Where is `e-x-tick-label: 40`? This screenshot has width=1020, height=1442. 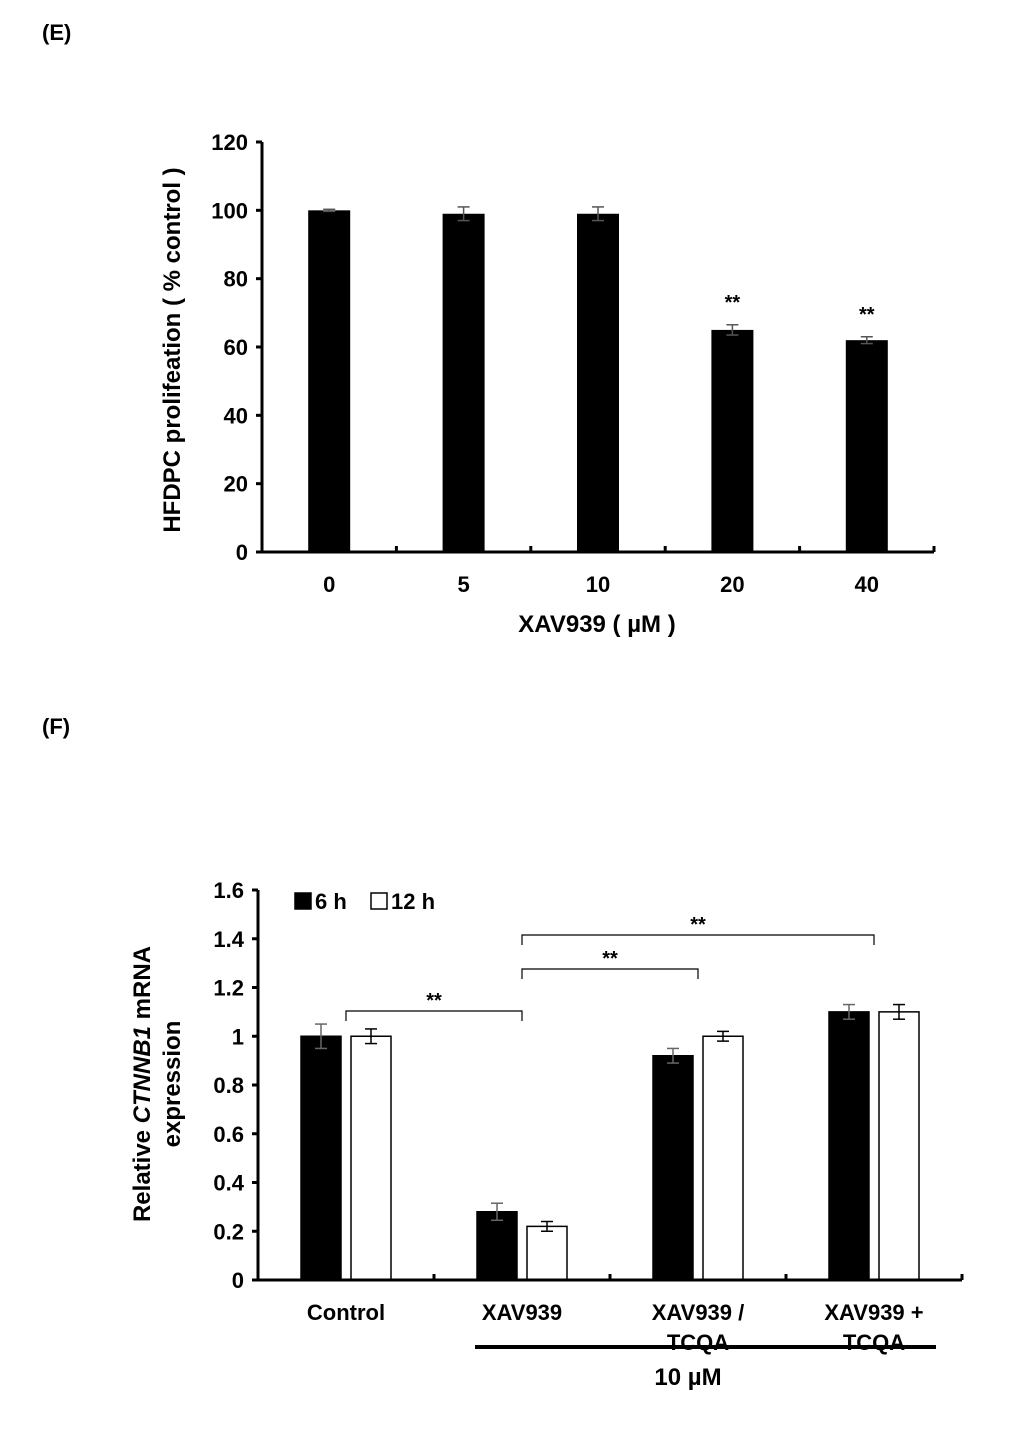
e-x-tick-label: 40 is located at coordinates (867, 584).